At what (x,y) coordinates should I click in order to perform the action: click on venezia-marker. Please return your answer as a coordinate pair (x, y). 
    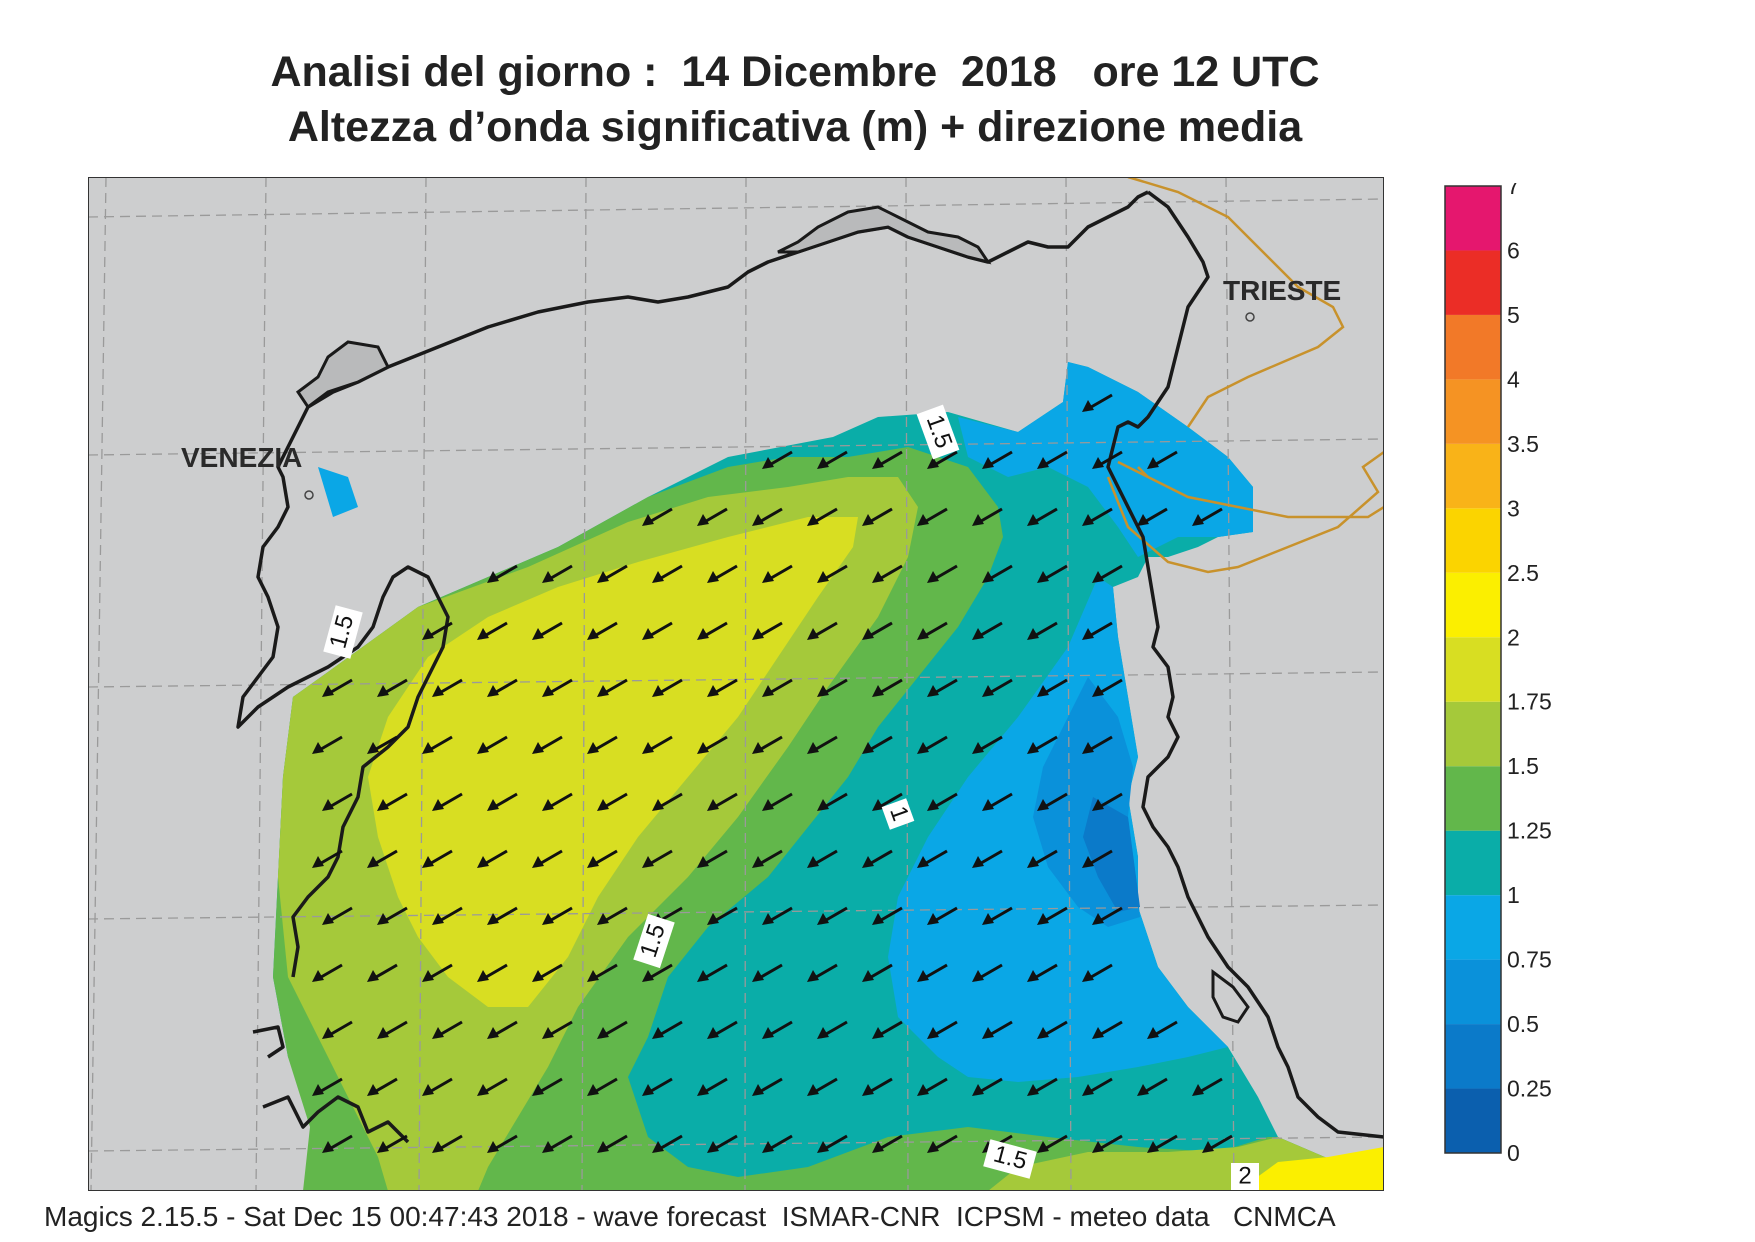
    Looking at the image, I should click on (309, 495).